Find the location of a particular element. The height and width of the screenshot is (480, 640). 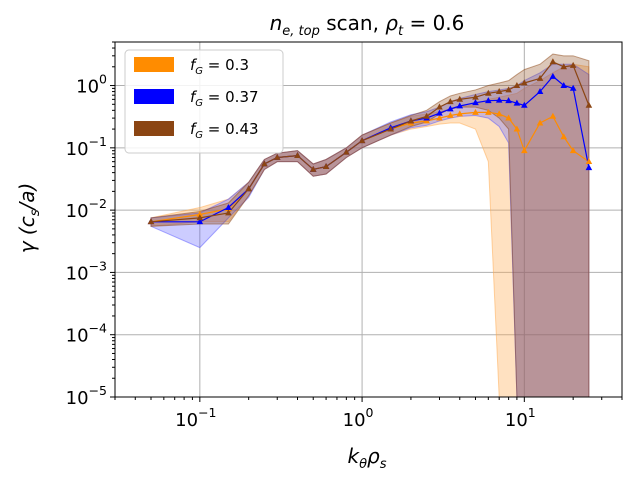

legend: fG = 0.3 fG = 0.37 fG = 0.43 is located at coordinates (204, 101).